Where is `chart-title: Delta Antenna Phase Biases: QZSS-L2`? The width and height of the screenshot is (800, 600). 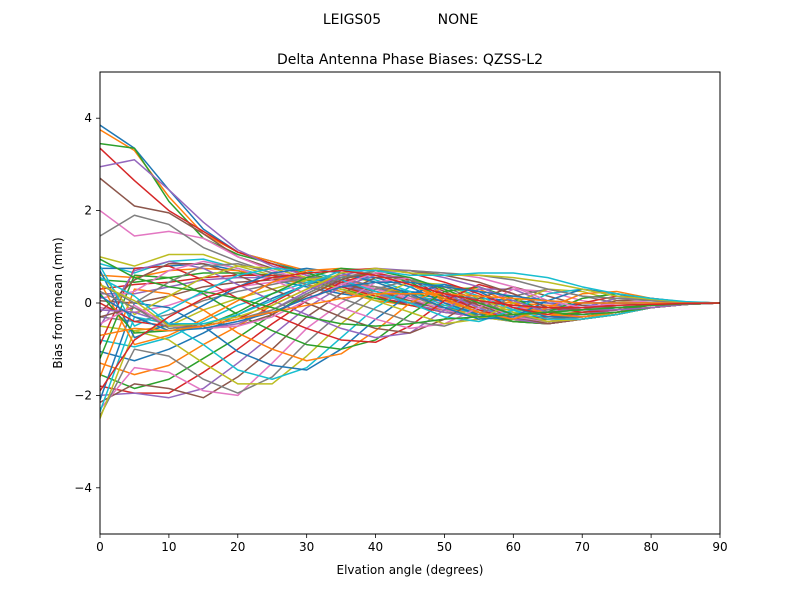
chart-title: Delta Antenna Phase Biases: QZSS-L2 is located at coordinates (410, 60).